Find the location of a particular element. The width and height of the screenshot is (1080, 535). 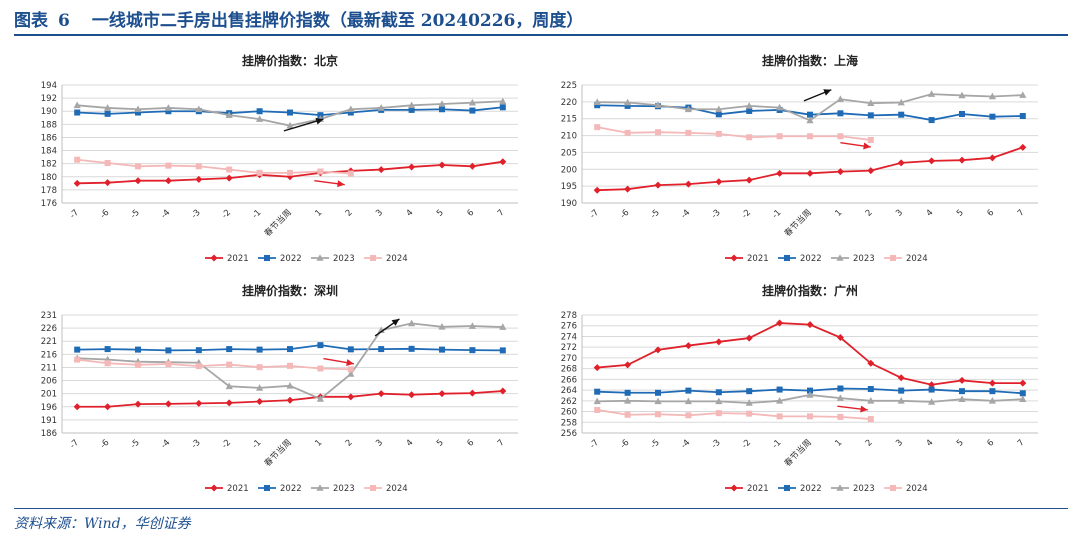

x-tick-label: 7 is located at coordinates (1021, 443).